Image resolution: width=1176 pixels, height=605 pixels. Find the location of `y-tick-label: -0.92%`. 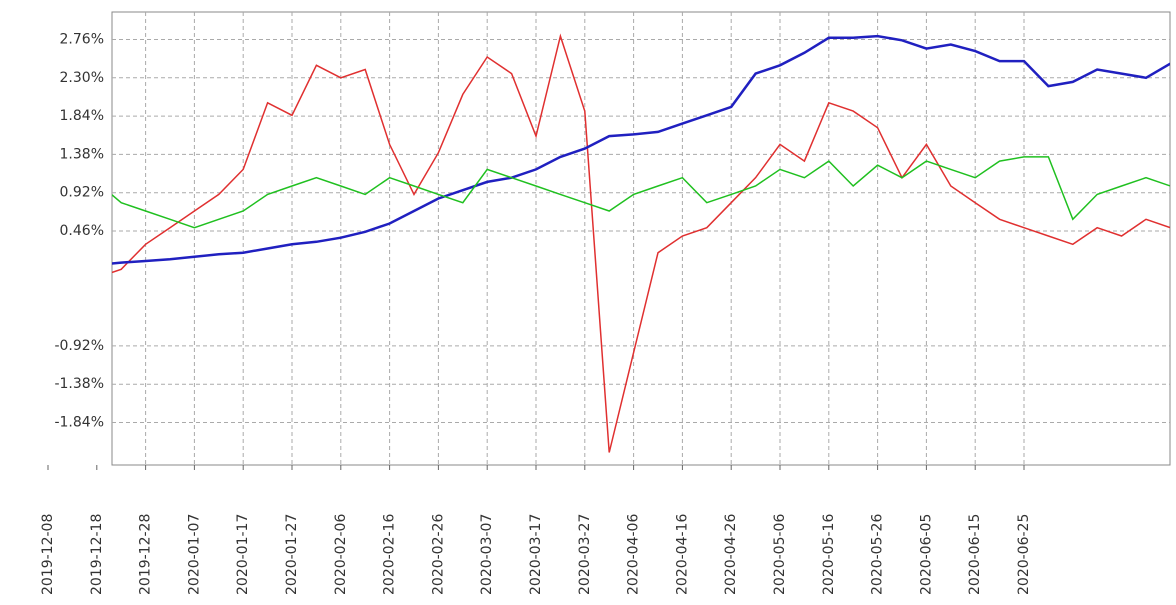

y-tick-label: -0.92% is located at coordinates (79, 346).